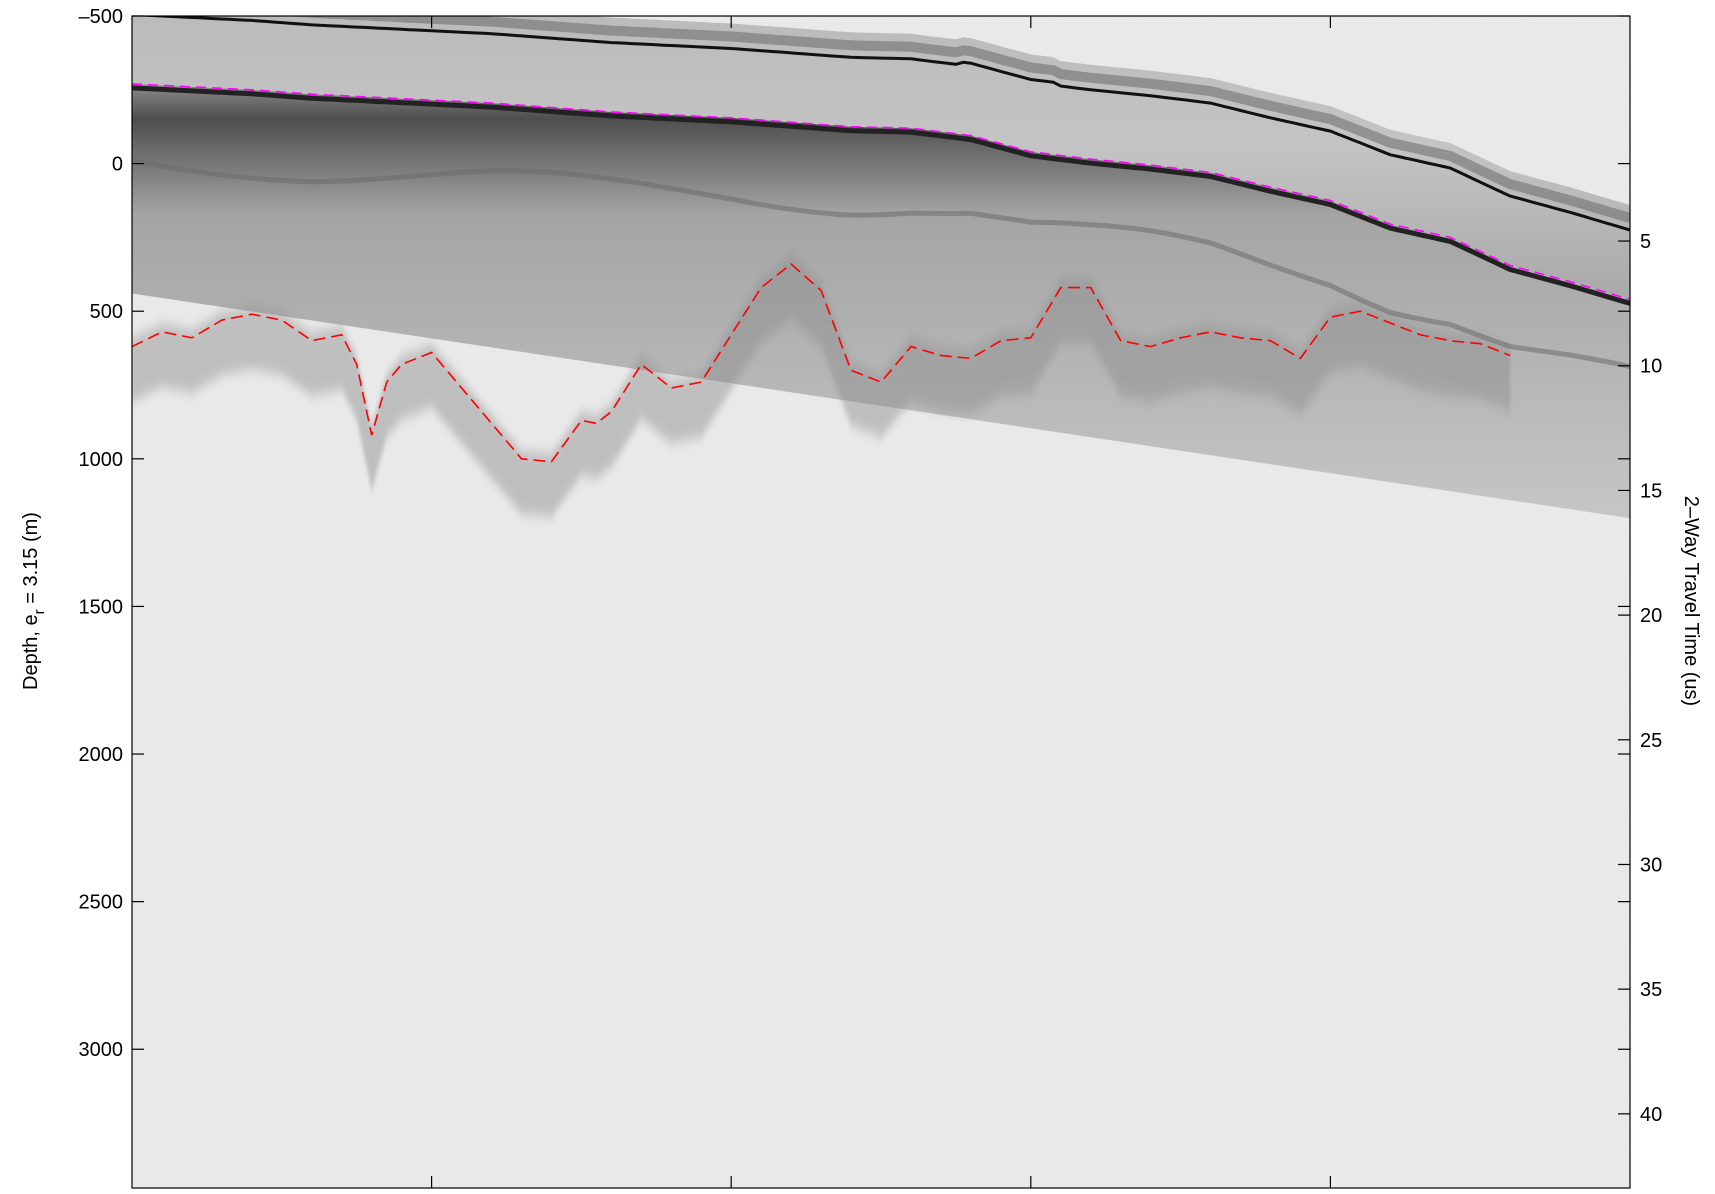 This screenshot has height=1194, width=1715. I want to click on right-tick-label: 15, so click(1651, 491).